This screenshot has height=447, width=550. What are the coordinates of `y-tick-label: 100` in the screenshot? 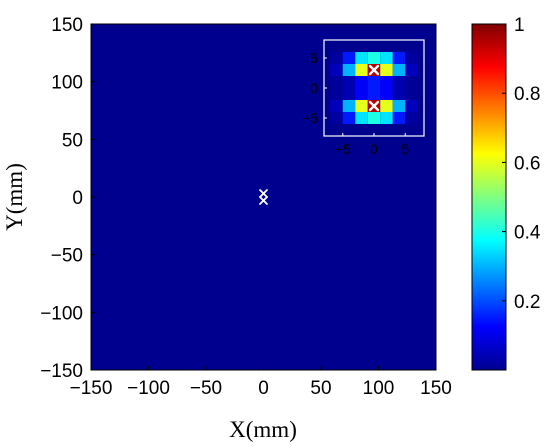 It's located at (67, 83).